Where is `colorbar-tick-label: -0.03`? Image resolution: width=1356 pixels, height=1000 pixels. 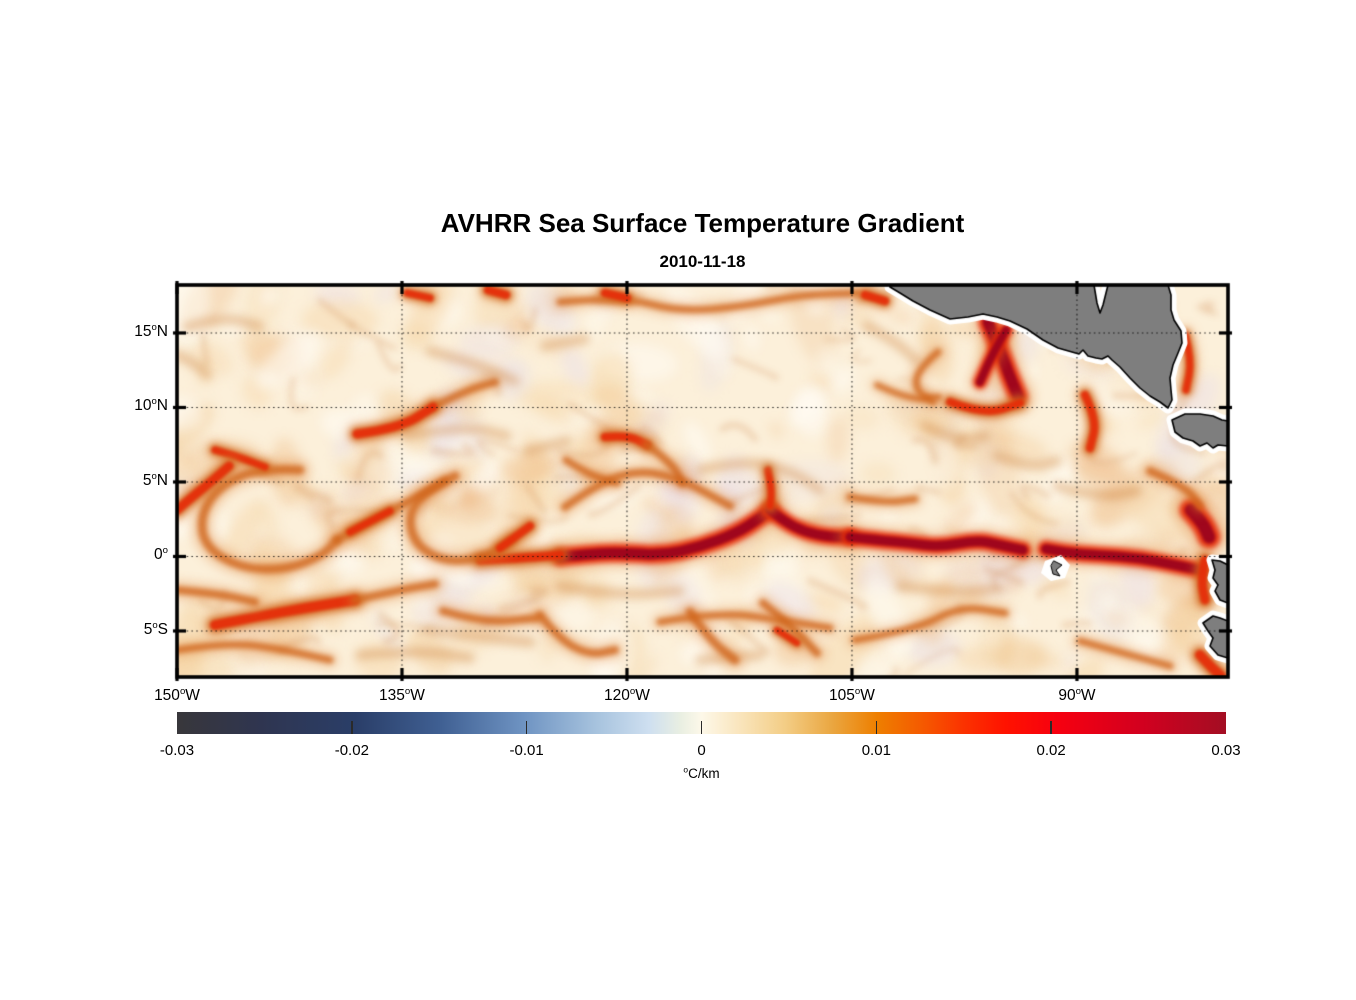 colorbar-tick-label: -0.03 is located at coordinates (177, 750).